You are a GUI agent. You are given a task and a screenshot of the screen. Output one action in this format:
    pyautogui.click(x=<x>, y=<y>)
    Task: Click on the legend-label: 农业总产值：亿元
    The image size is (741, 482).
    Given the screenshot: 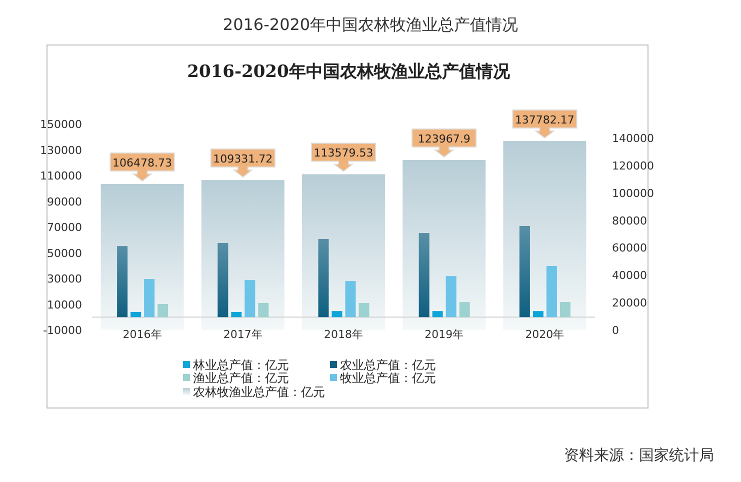 What is the action you would take?
    pyautogui.click(x=388, y=365)
    